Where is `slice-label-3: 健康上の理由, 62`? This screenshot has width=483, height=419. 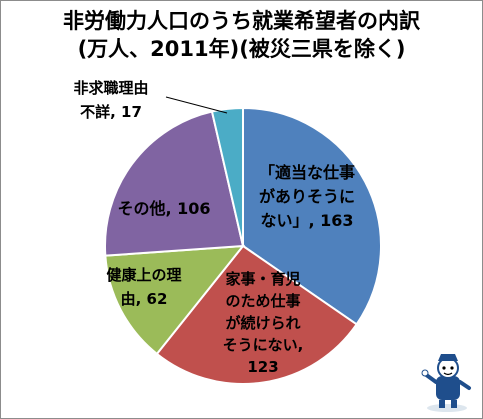 slice-label-3: 健康上の理由, 62 is located at coordinates (143, 287).